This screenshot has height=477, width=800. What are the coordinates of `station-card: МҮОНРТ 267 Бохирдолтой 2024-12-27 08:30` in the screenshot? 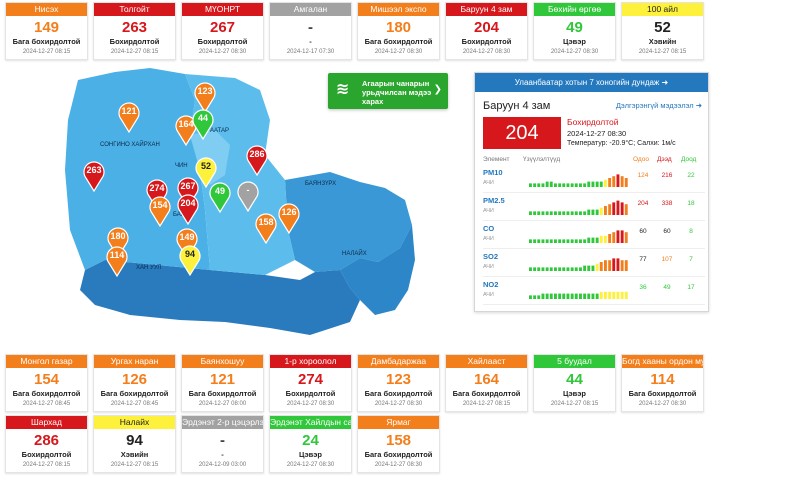 It's located at (222, 31).